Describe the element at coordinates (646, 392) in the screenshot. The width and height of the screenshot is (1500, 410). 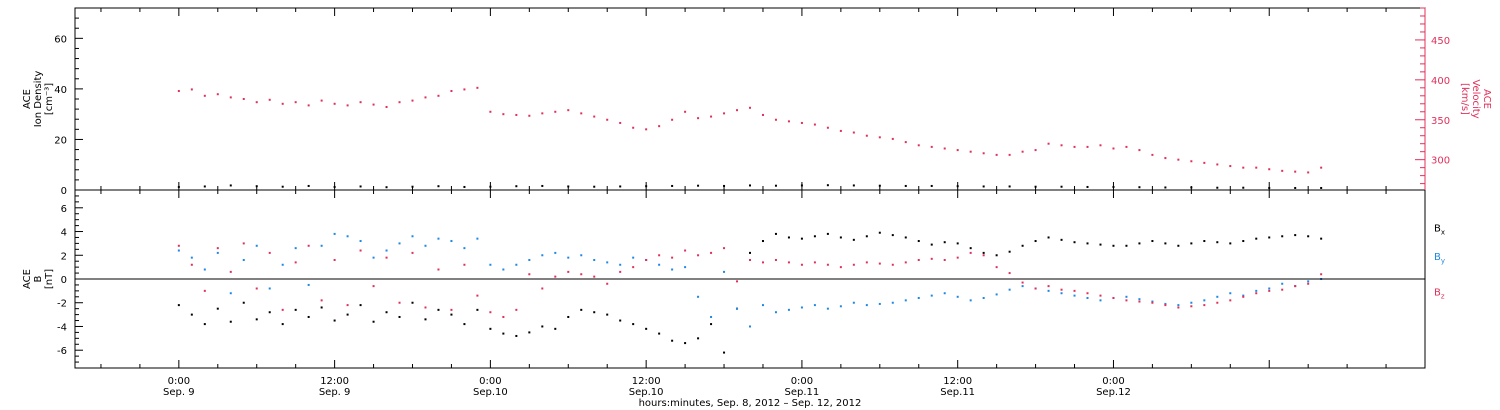
I see `x-tick-date: Sep.10` at that location.